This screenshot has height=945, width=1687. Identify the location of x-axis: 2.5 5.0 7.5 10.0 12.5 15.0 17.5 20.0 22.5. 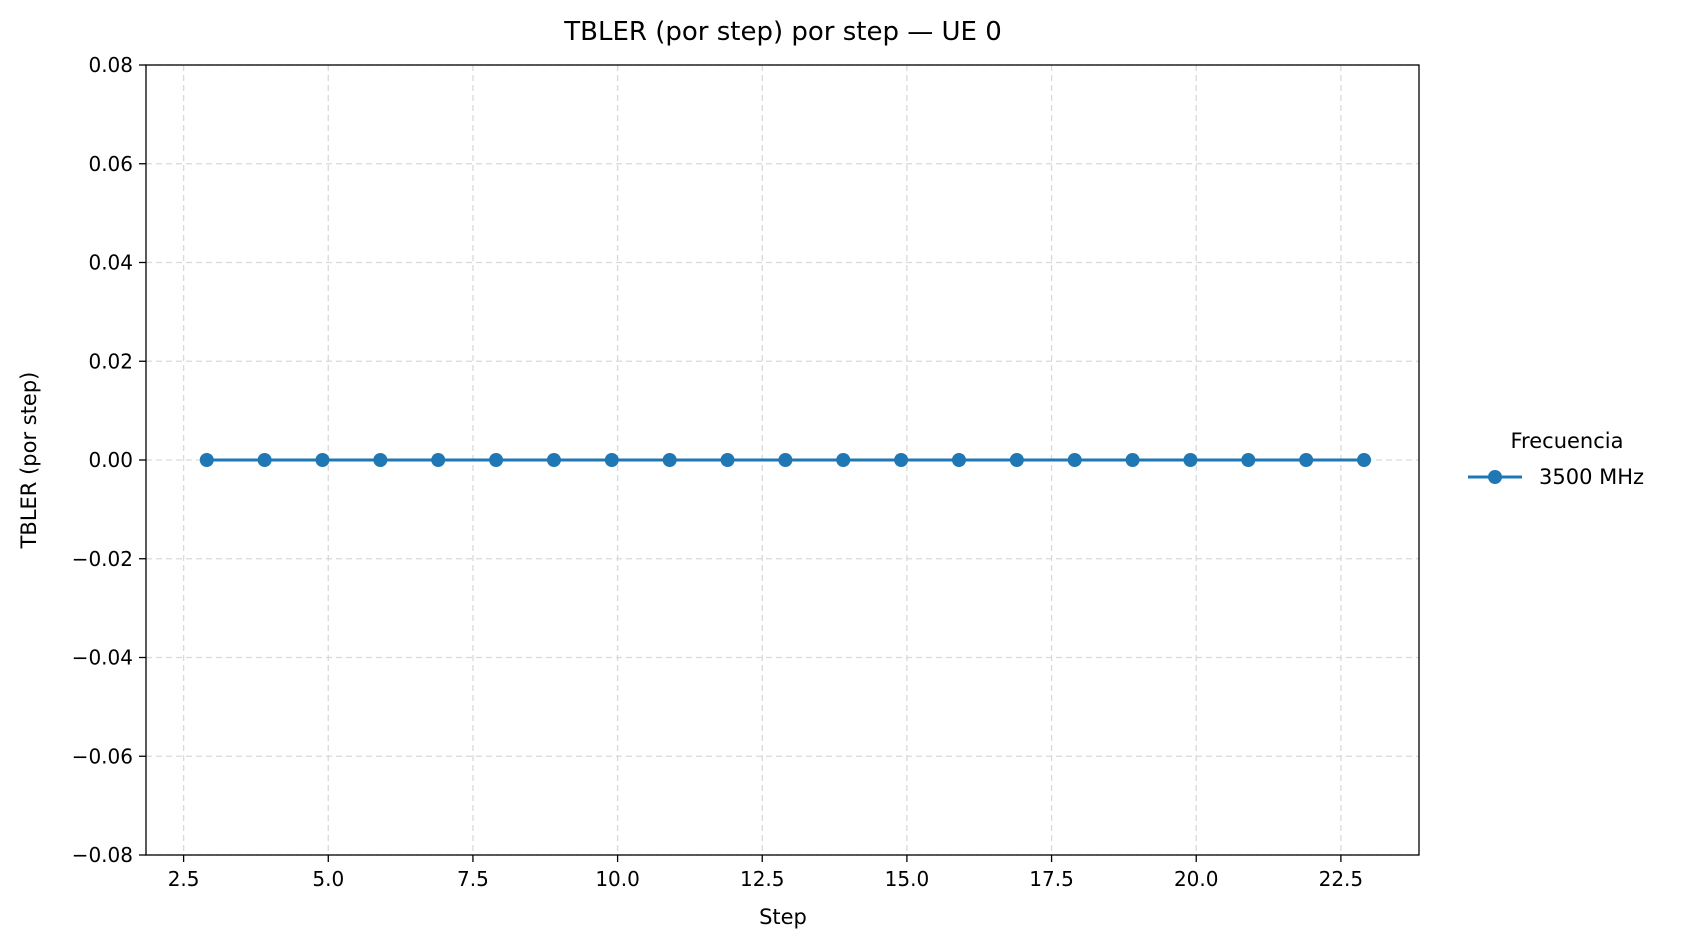
(765, 873).